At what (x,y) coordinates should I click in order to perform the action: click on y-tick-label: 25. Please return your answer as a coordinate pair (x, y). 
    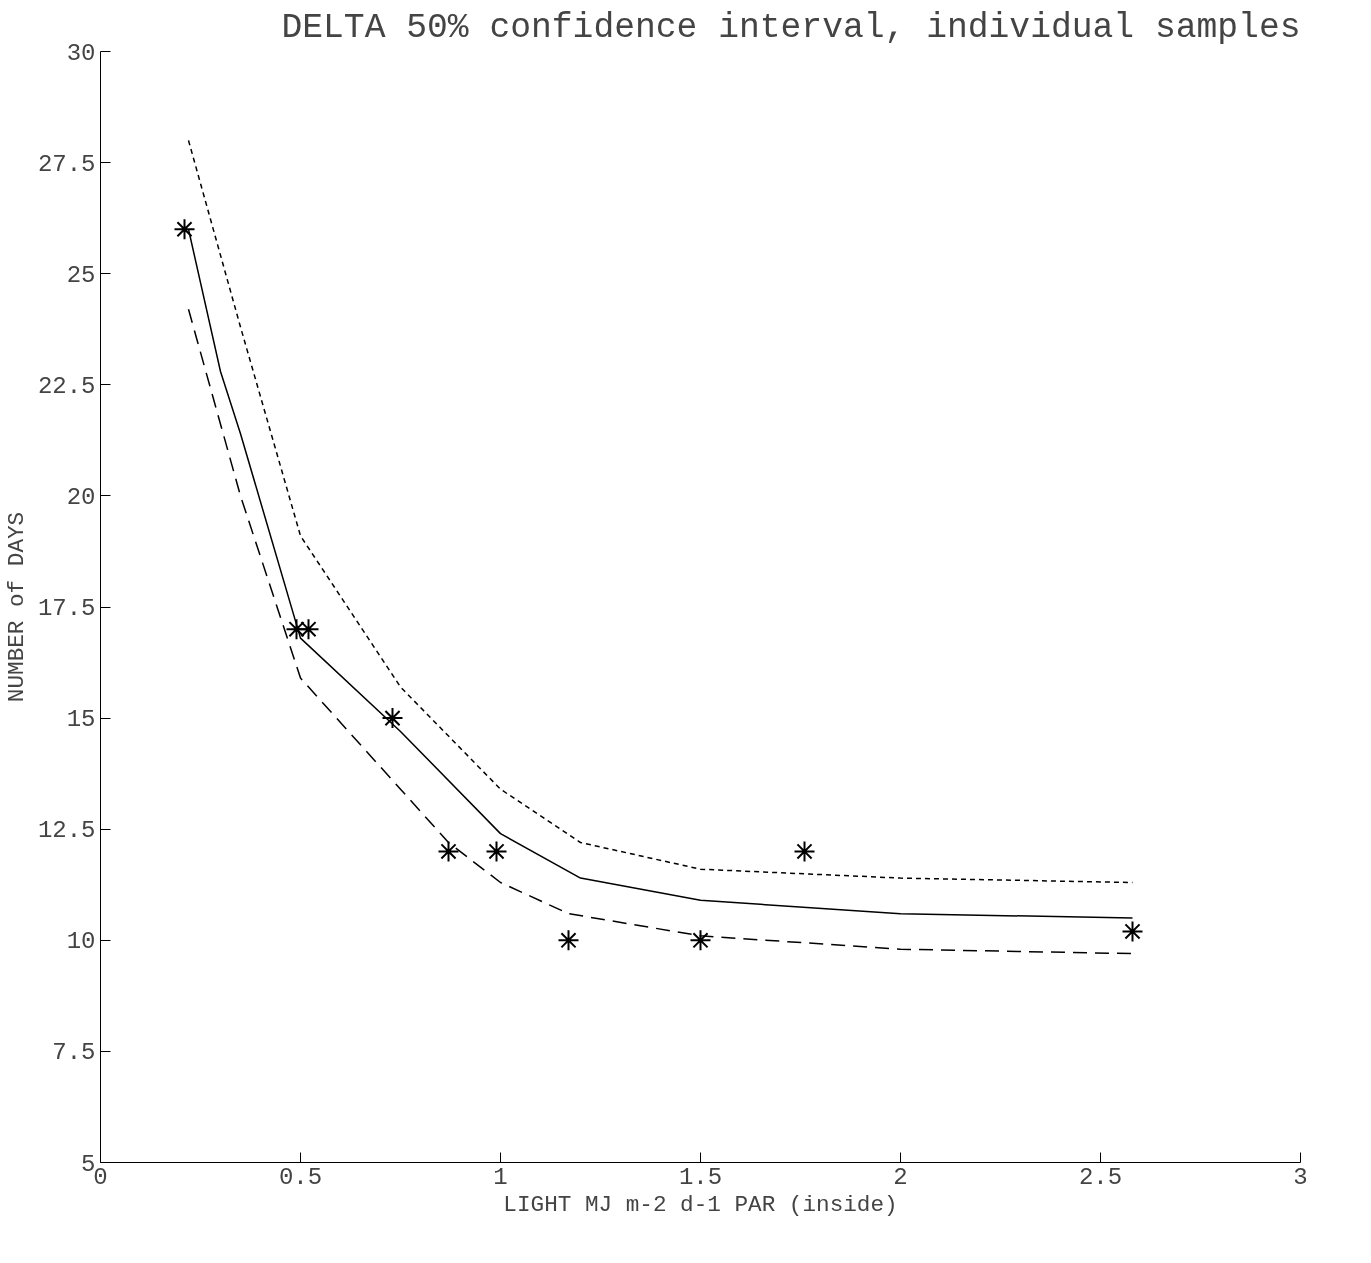
    Looking at the image, I should click on (81, 275).